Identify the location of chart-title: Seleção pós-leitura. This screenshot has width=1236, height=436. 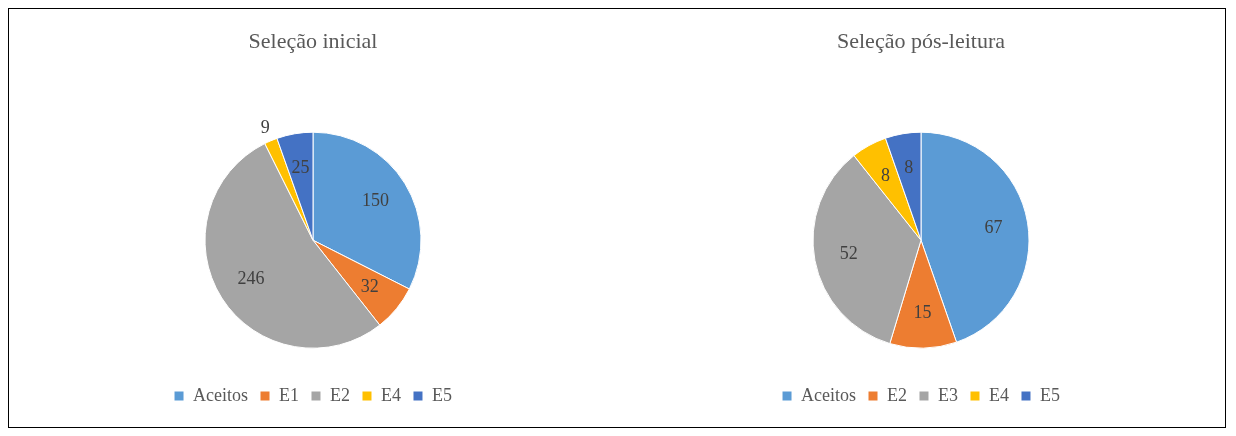
(921, 40).